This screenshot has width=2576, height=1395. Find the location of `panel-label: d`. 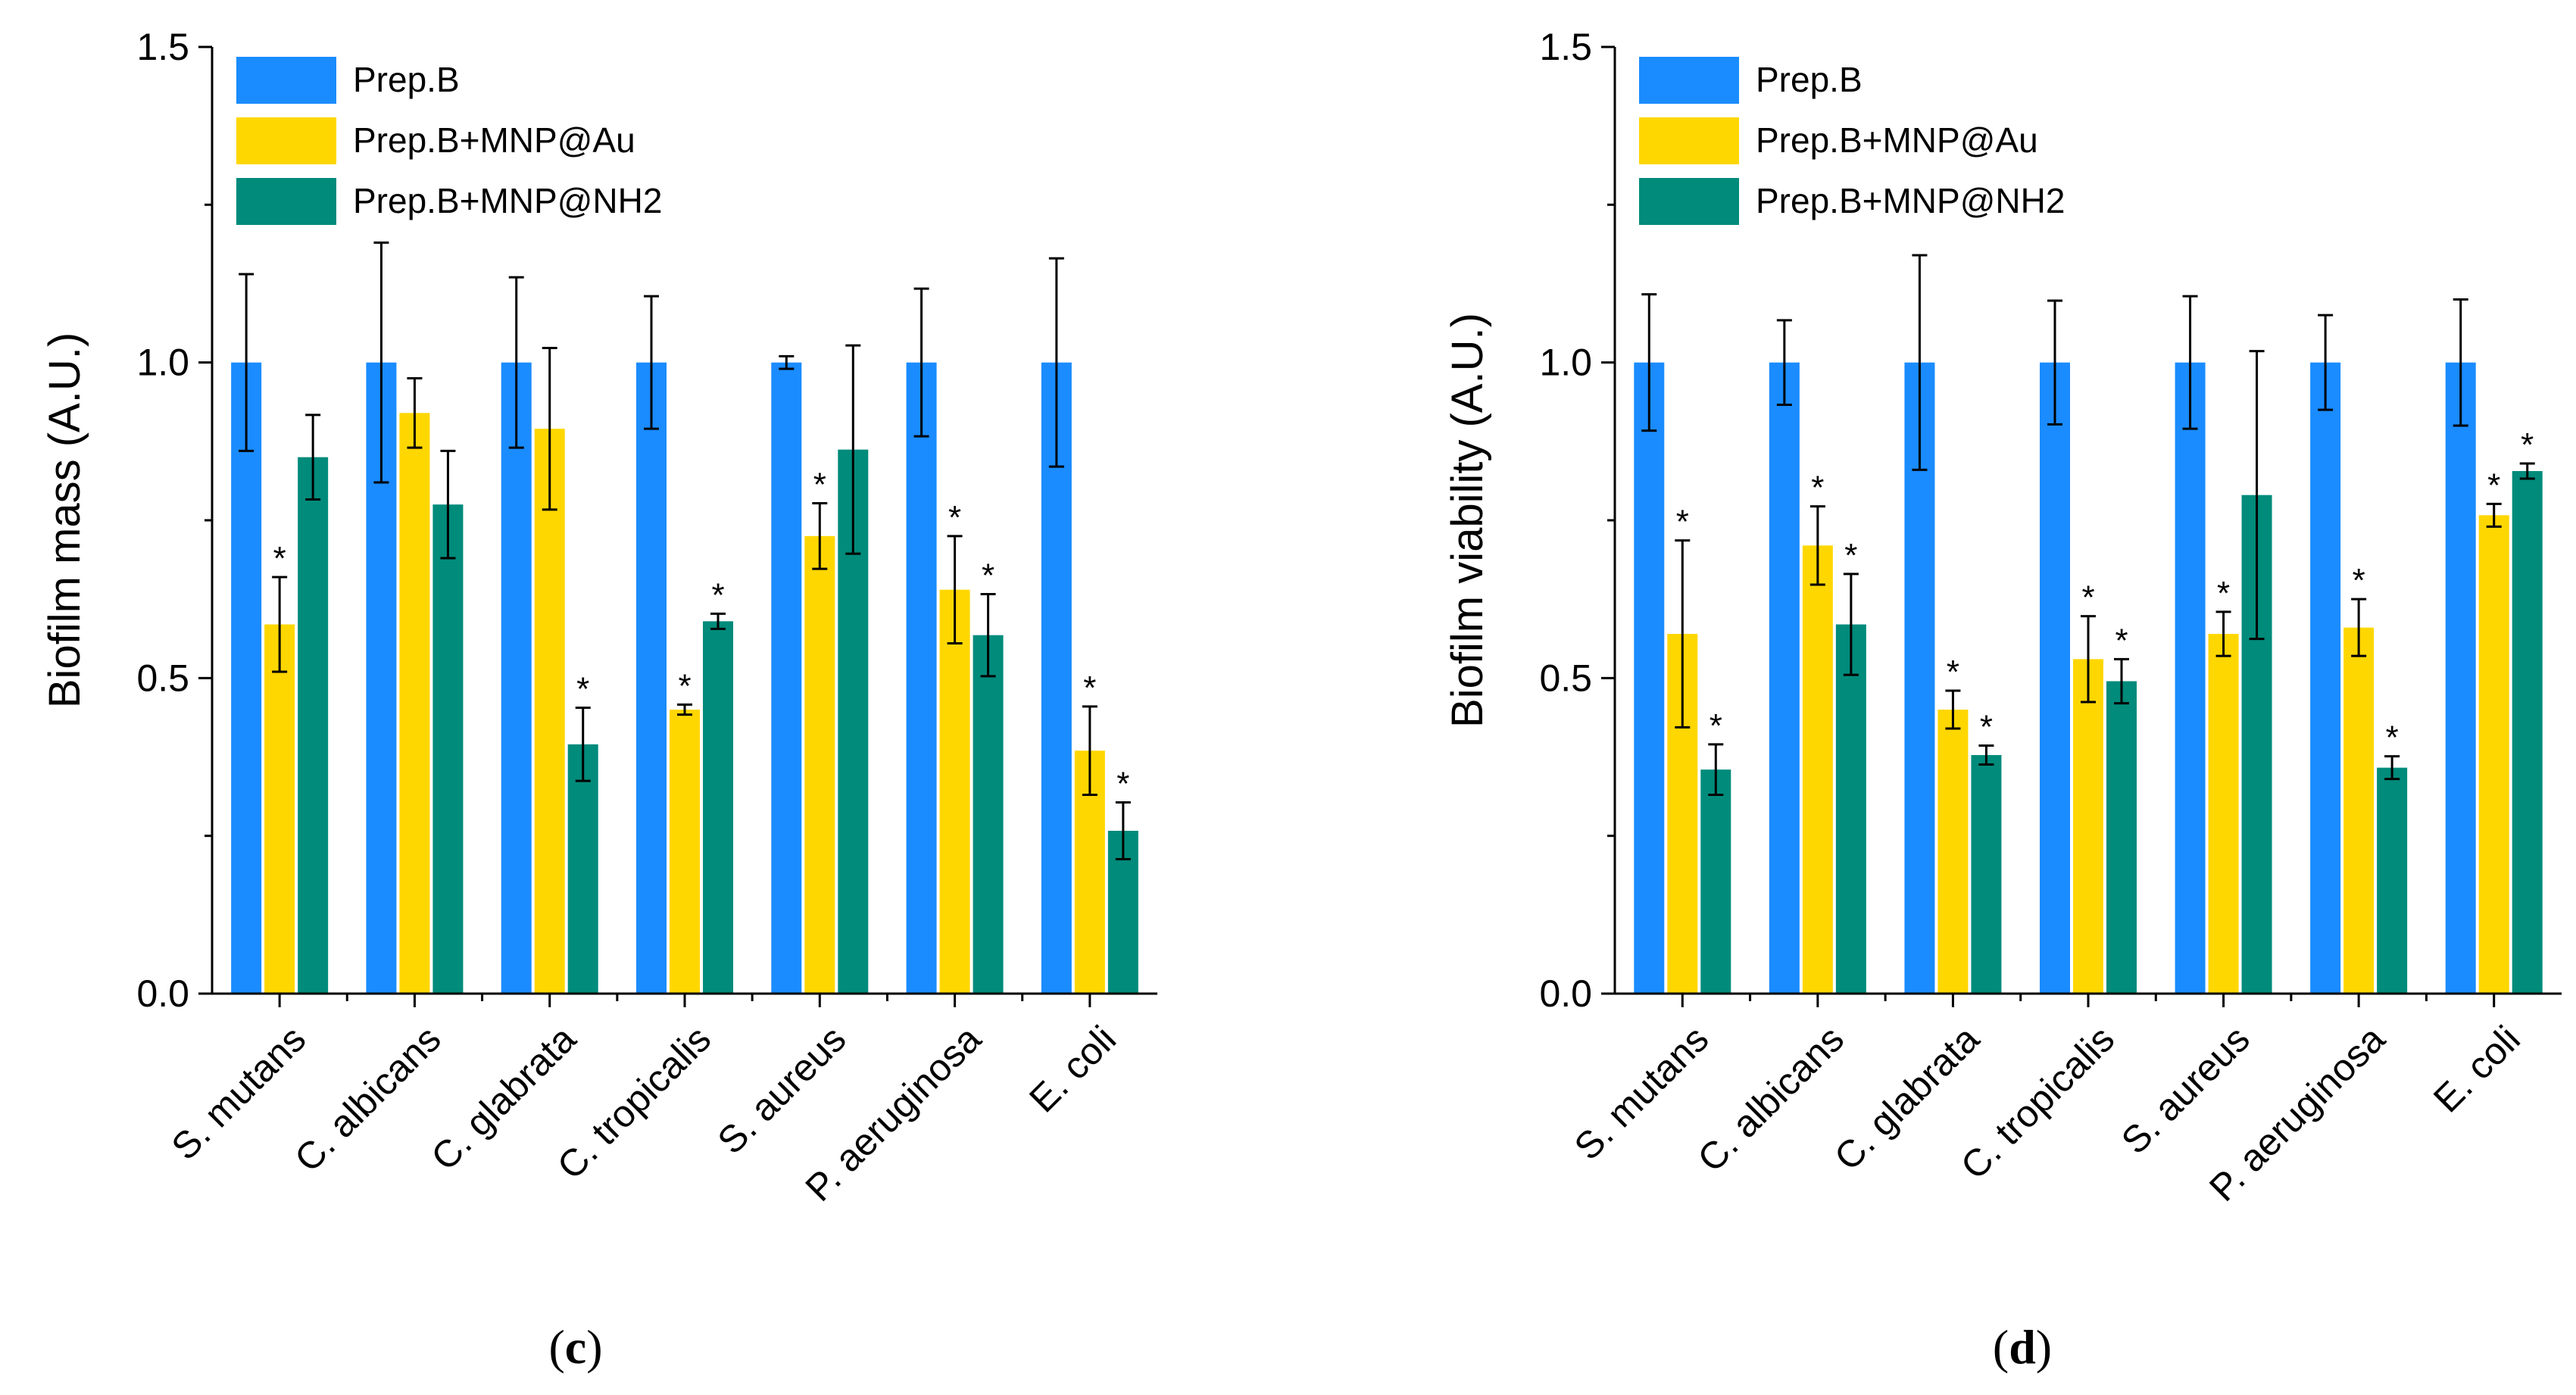

panel-label: d is located at coordinates (2023, 1347).